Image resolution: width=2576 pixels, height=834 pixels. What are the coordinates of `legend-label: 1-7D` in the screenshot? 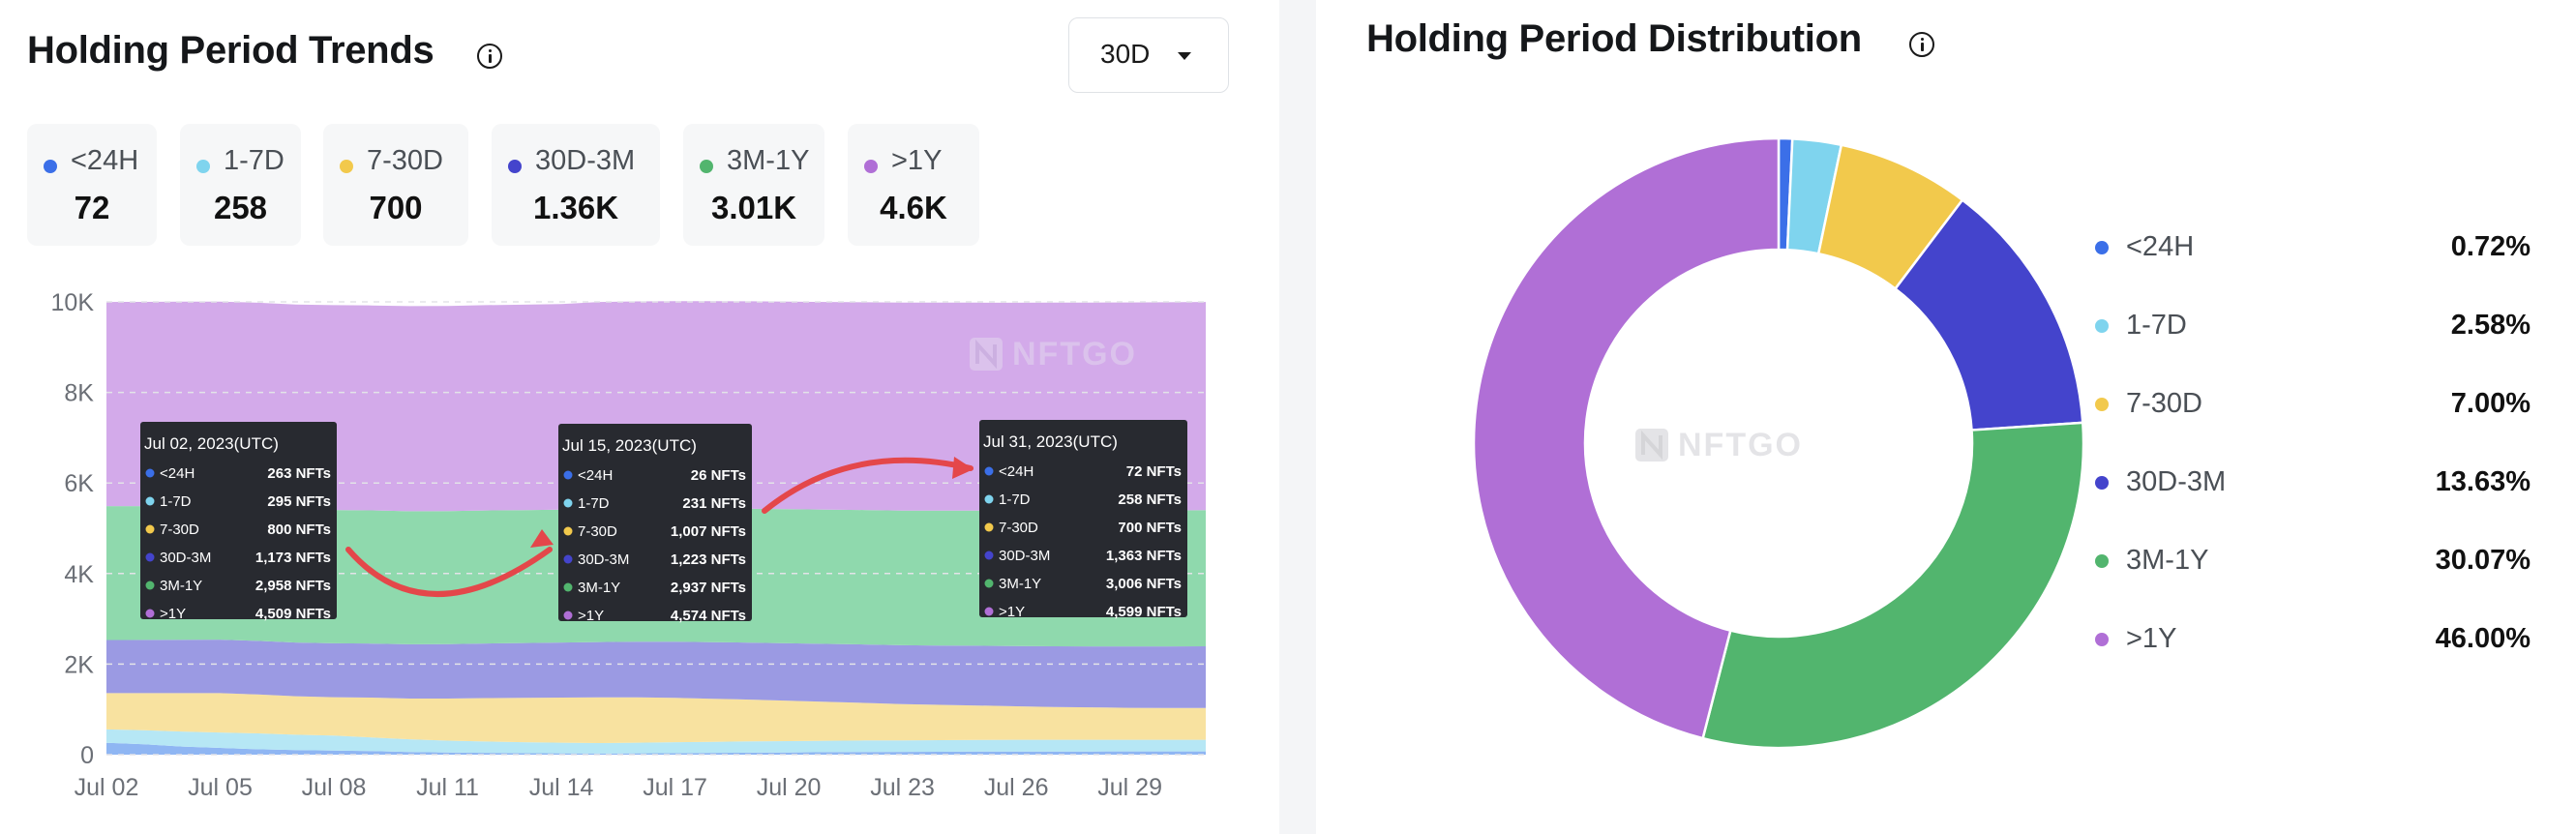 It's located at (254, 161).